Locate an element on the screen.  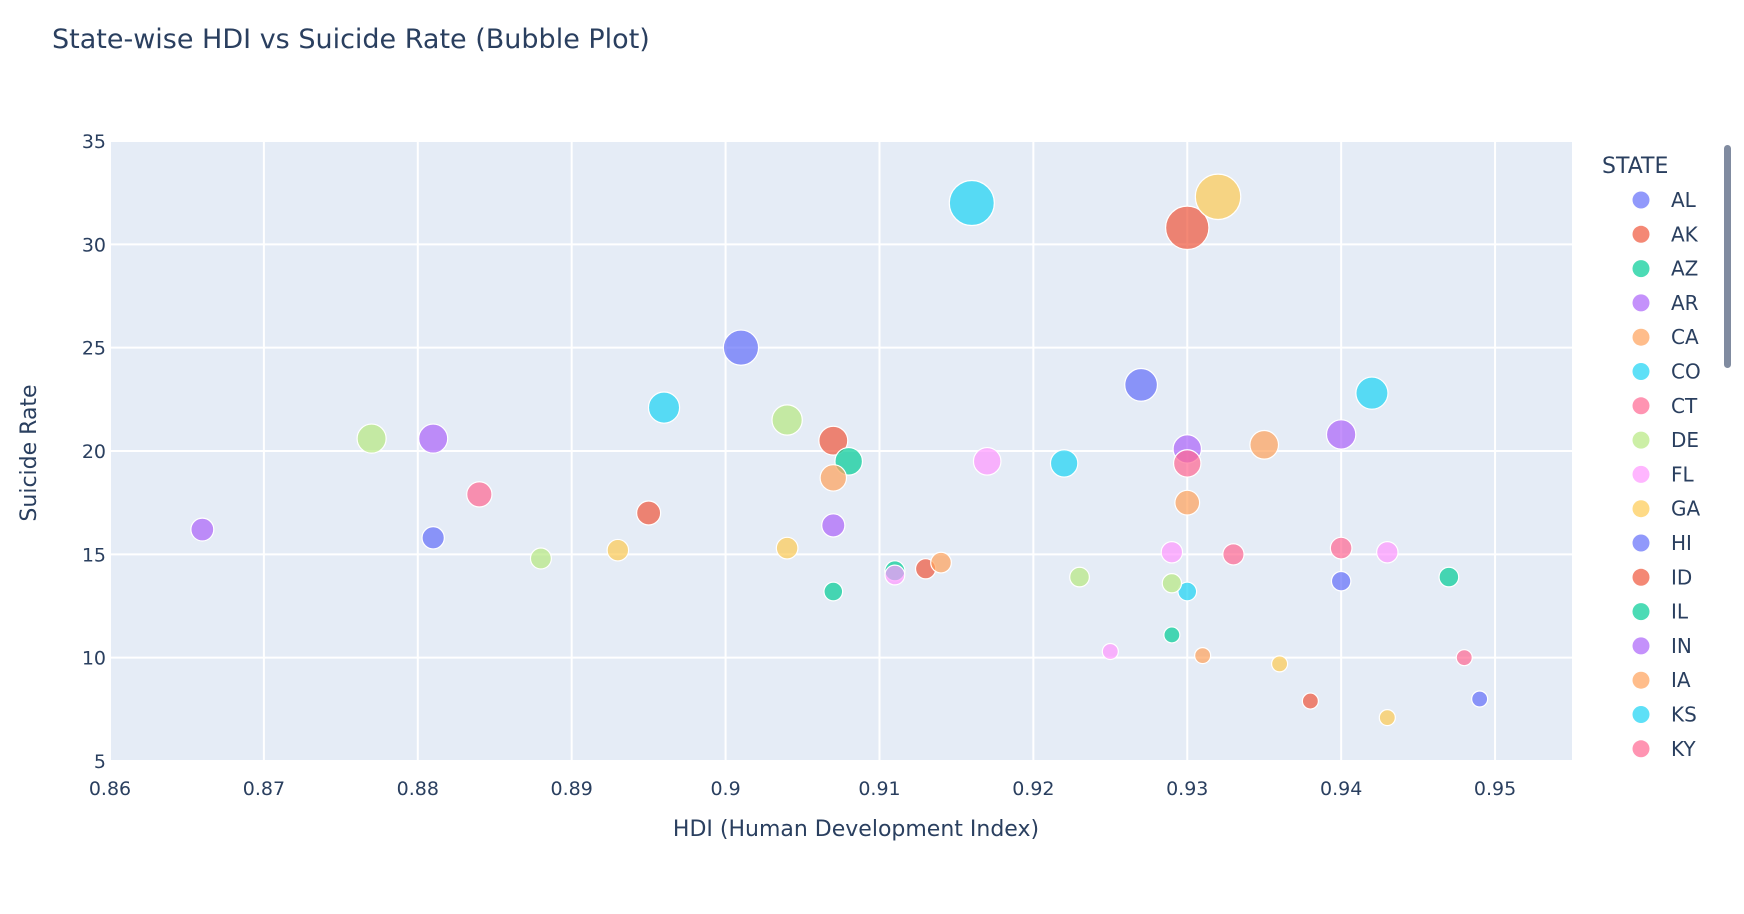
legend-item-ct: CT is located at coordinates (1665, 406).